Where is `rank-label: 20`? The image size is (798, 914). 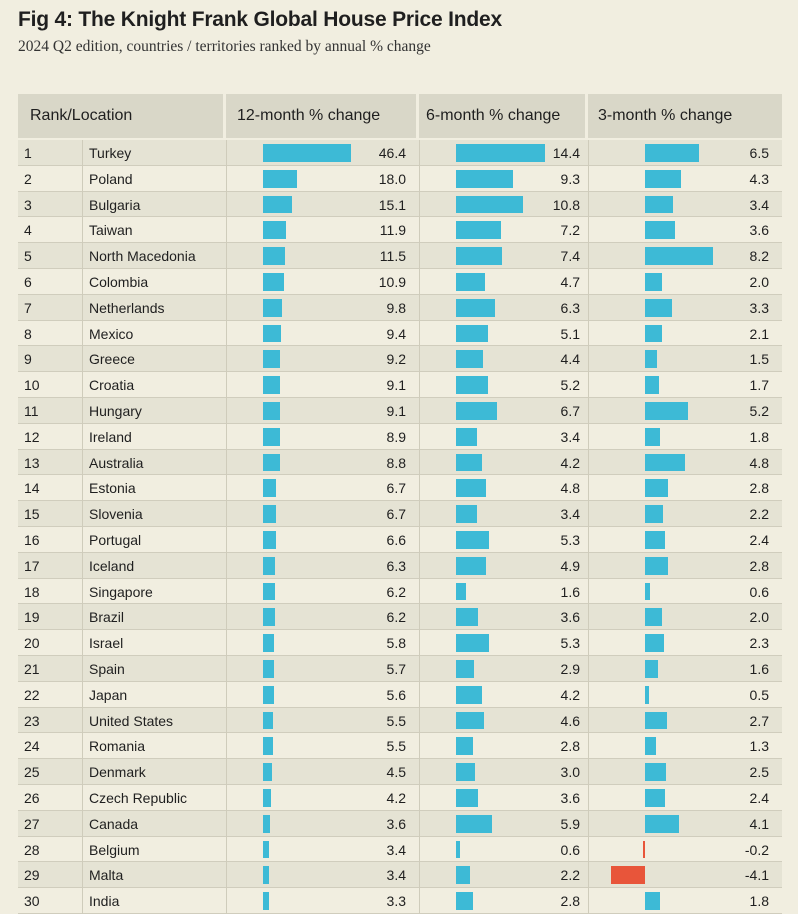
rank-label: 20 is located at coordinates (32, 643).